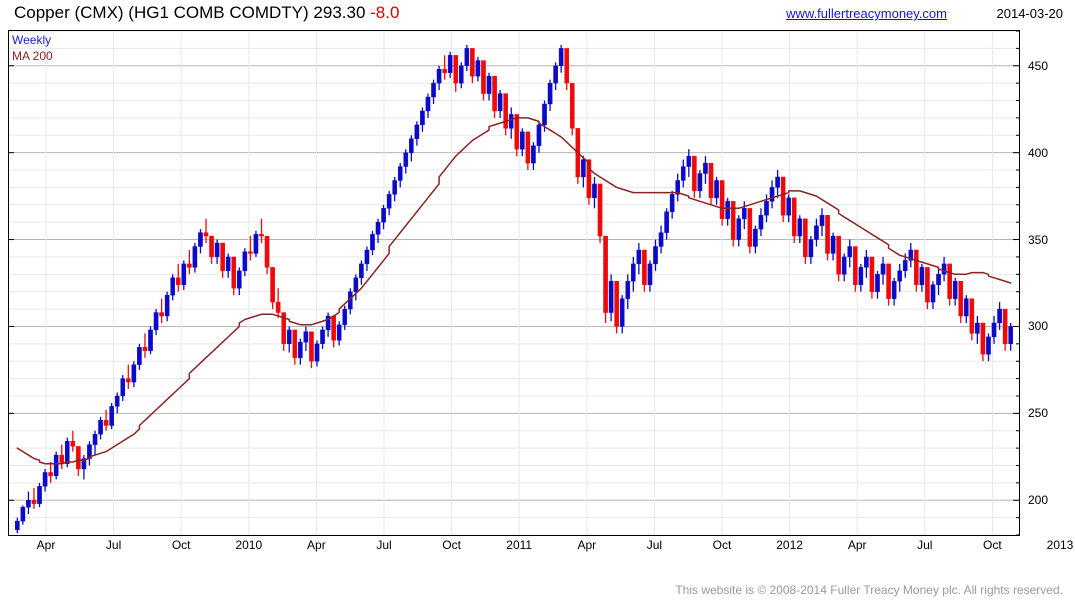 The width and height of the screenshot is (1075, 600). I want to click on legend-item-weekly: Weekly, so click(32, 40).